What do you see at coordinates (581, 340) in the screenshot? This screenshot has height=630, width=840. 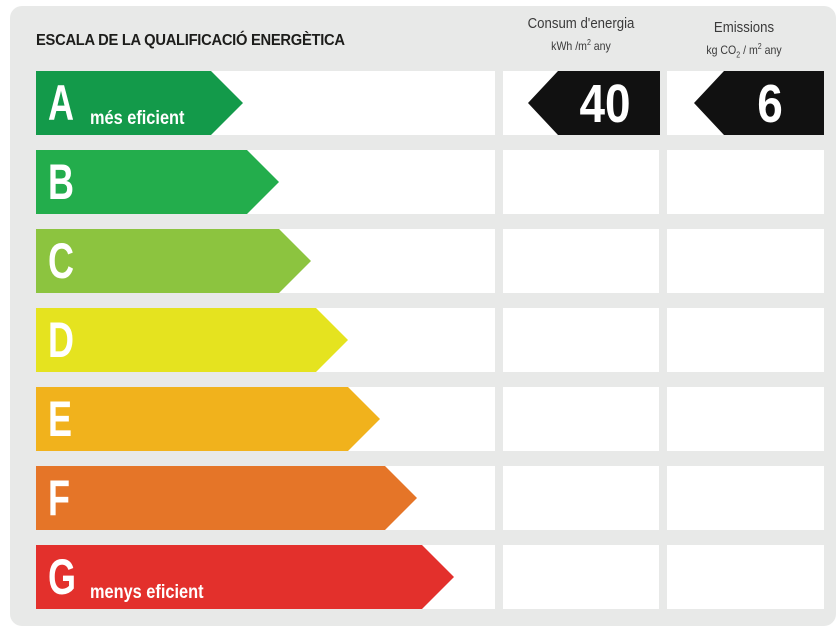 I see `consumption-cell-d` at bounding box center [581, 340].